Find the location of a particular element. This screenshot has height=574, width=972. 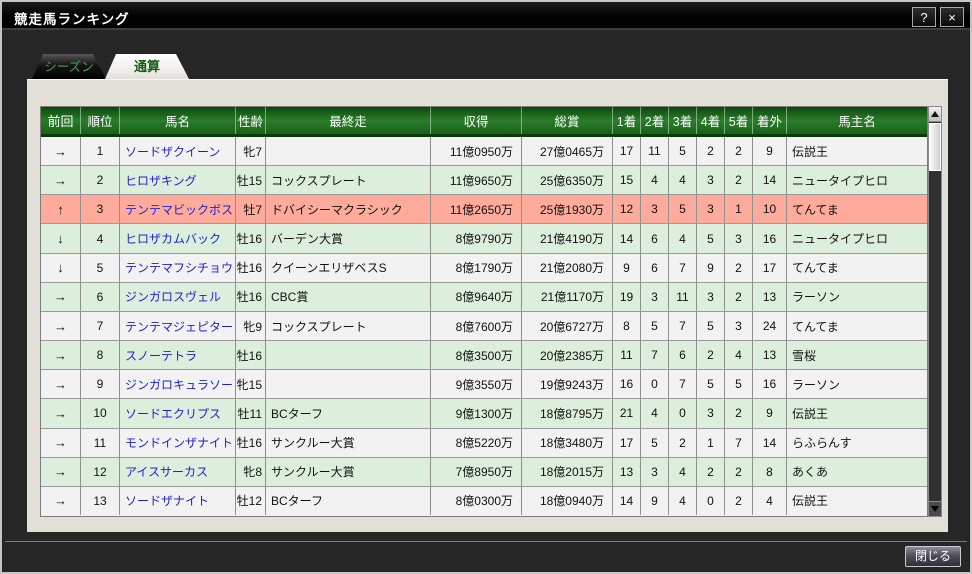

third-place-cell: 11 is located at coordinates (683, 296).